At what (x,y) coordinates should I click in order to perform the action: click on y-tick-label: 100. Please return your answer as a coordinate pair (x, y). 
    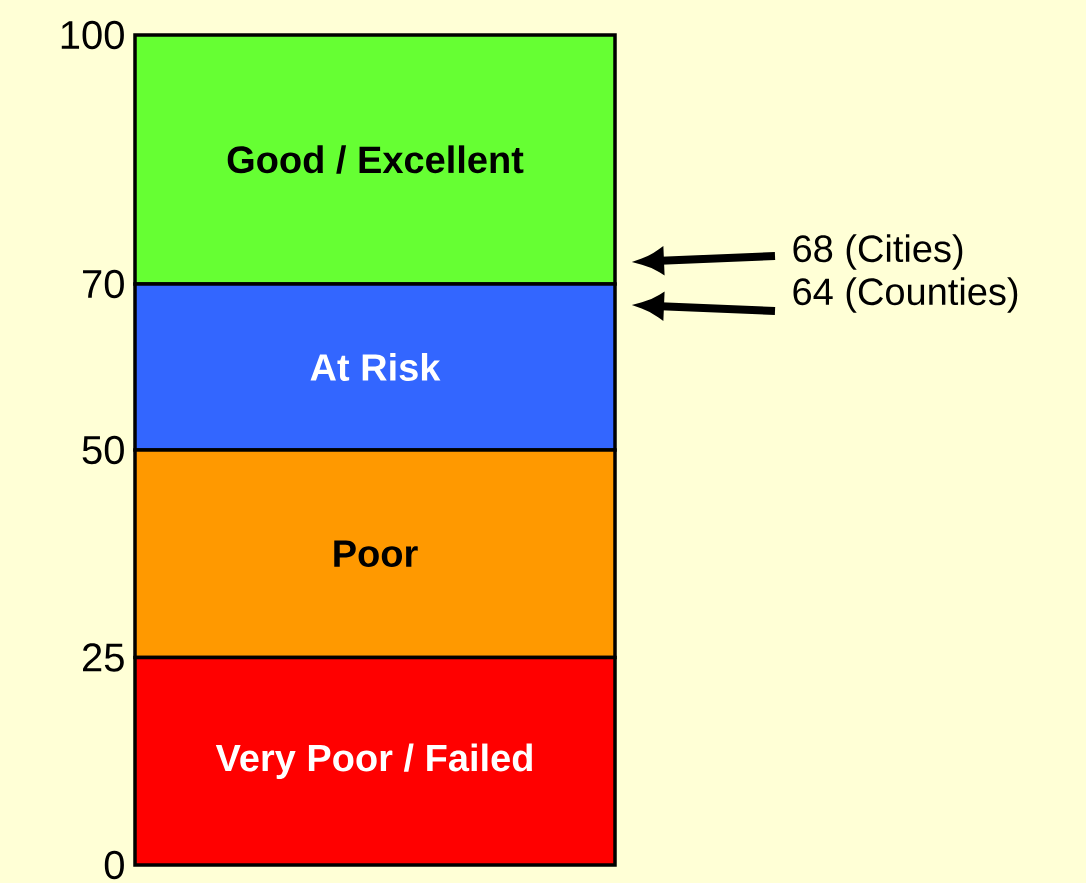
    Looking at the image, I should click on (92, 35).